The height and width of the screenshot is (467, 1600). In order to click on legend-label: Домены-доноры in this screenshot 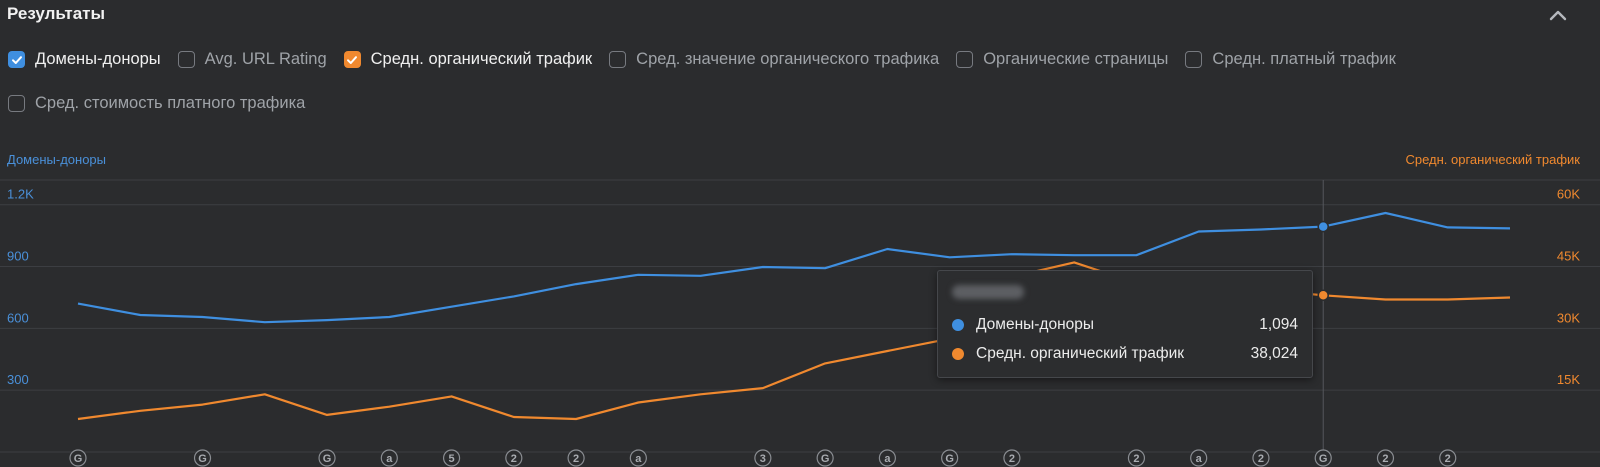, I will do `click(98, 59)`.